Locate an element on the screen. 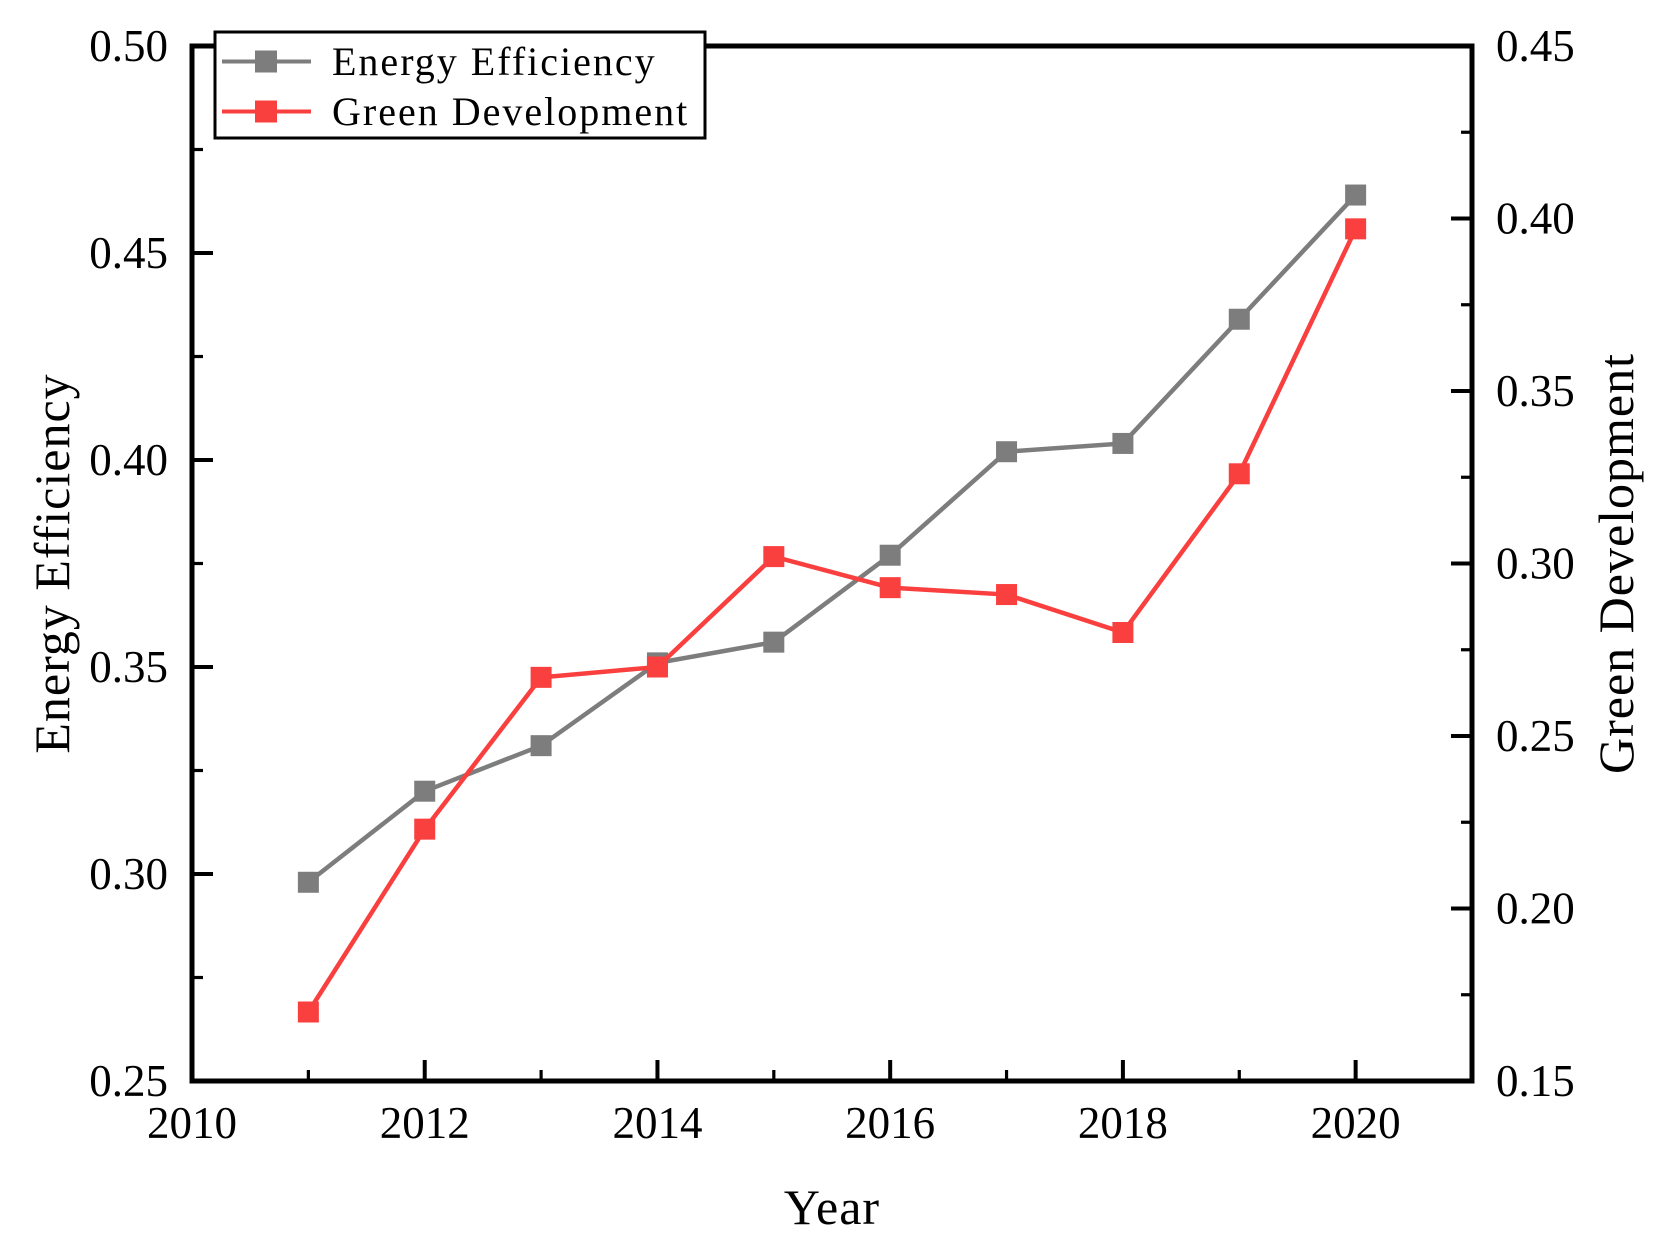  x-axis-tick-label: 2018 is located at coordinates (1123, 1123).